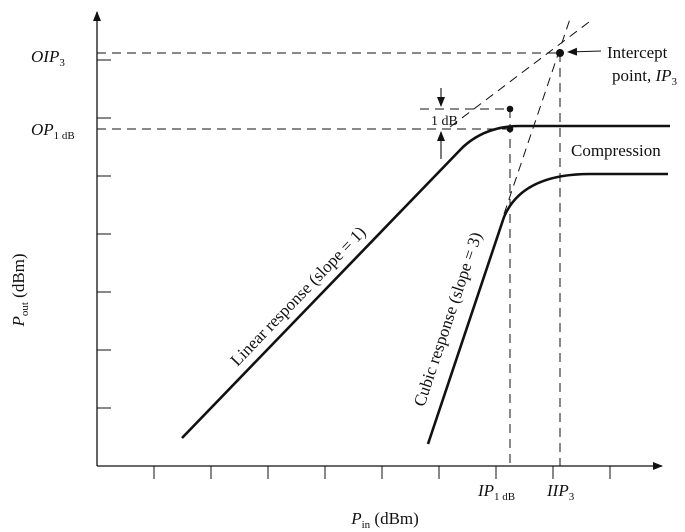  I want to click on cubic-extrapolation-dashed, so click(537, 115).